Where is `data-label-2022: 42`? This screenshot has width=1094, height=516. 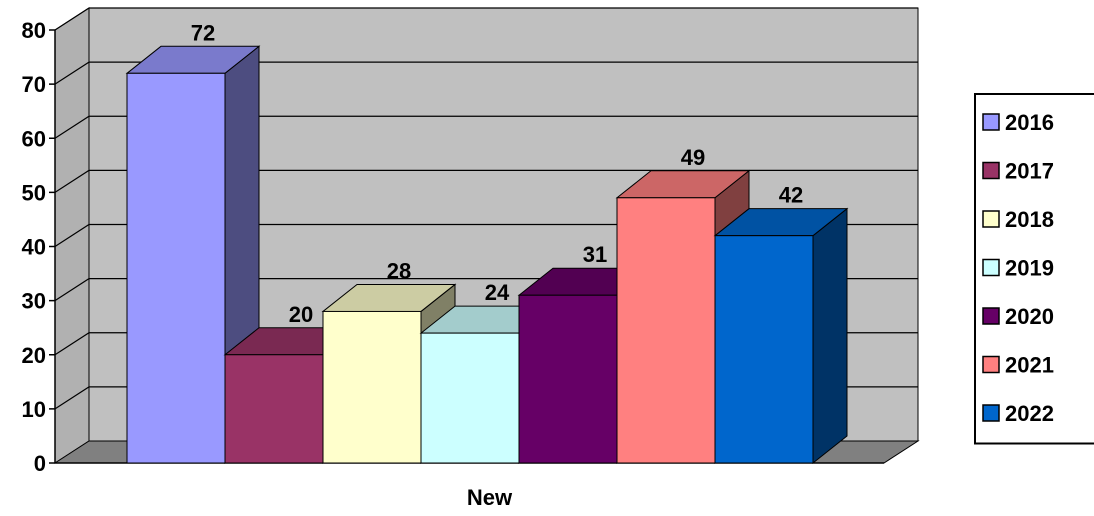
data-label-2022: 42 is located at coordinates (791, 195).